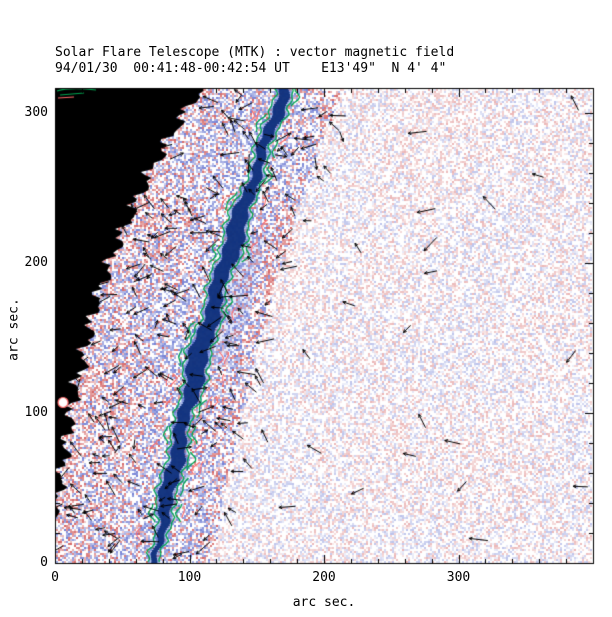 The width and height of the screenshot is (612, 617). Describe the element at coordinates (44, 562) in the screenshot. I see `y-tick-label: 0` at that location.